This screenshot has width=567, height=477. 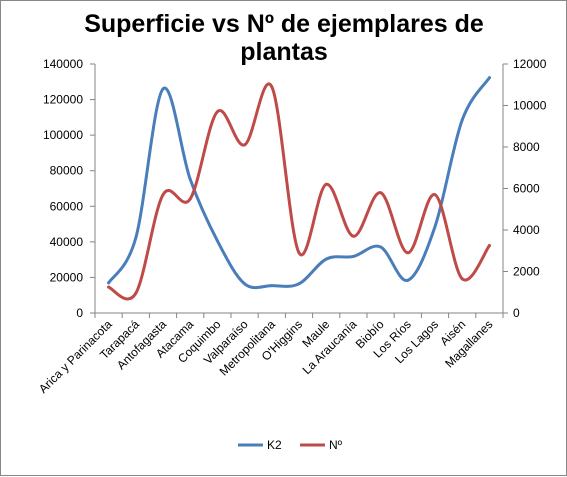 I want to click on left-tick-label: 80000, so click(x=67, y=171).